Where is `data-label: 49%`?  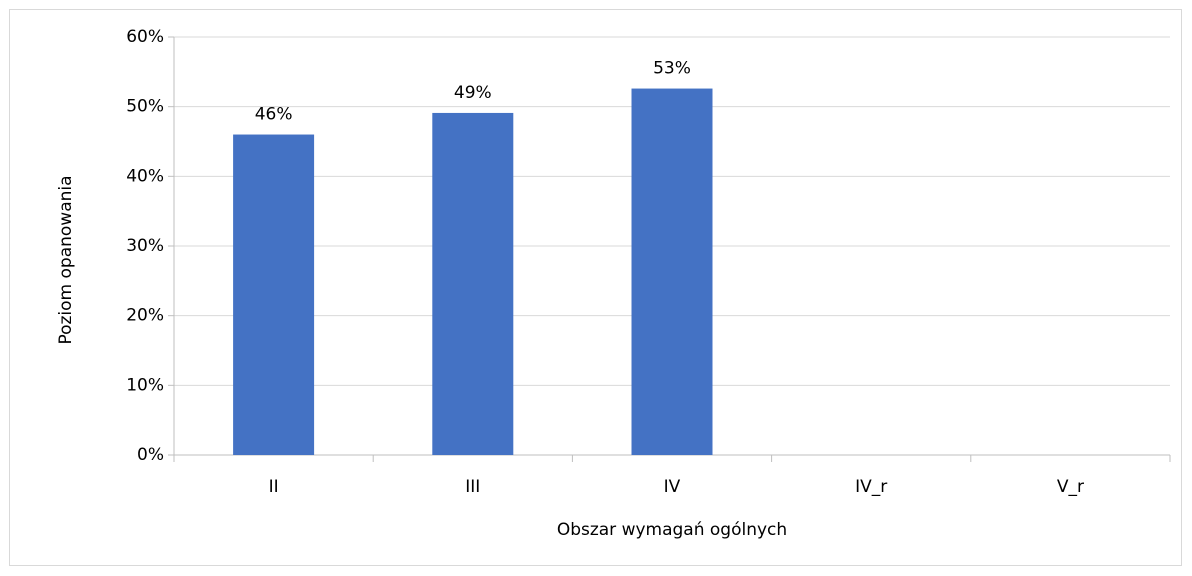 data-label: 49% is located at coordinates (473, 93).